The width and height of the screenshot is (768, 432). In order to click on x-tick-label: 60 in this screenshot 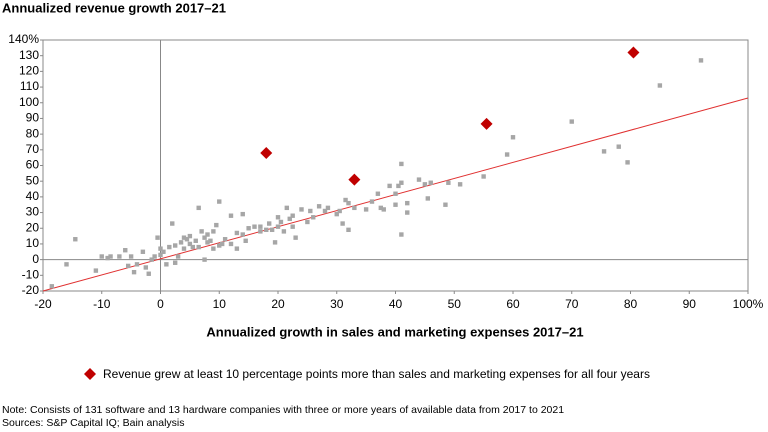, I will do `click(513, 304)`.